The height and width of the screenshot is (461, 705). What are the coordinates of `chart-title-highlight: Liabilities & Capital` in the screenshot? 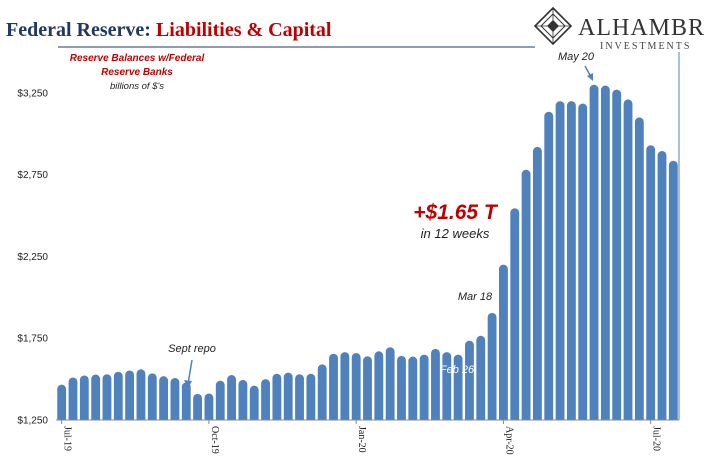 It's located at (244, 30).